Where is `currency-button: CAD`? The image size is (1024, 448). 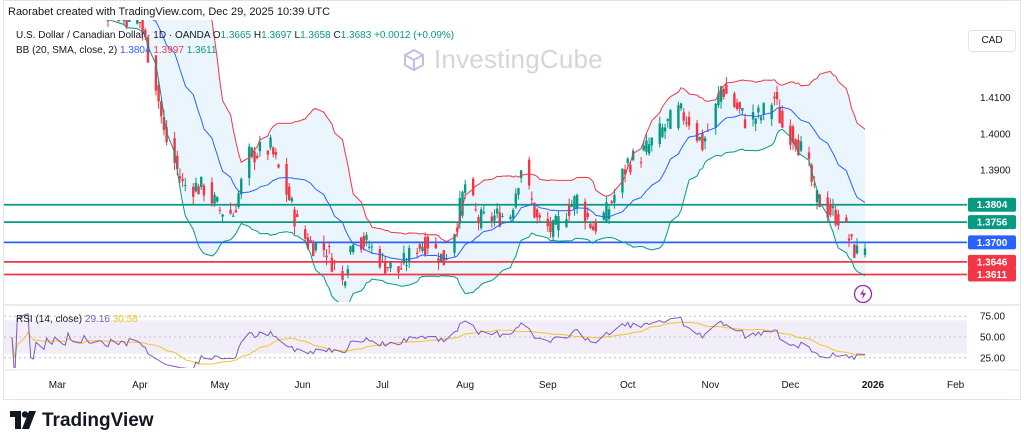
currency-button: CAD is located at coordinates (992, 41).